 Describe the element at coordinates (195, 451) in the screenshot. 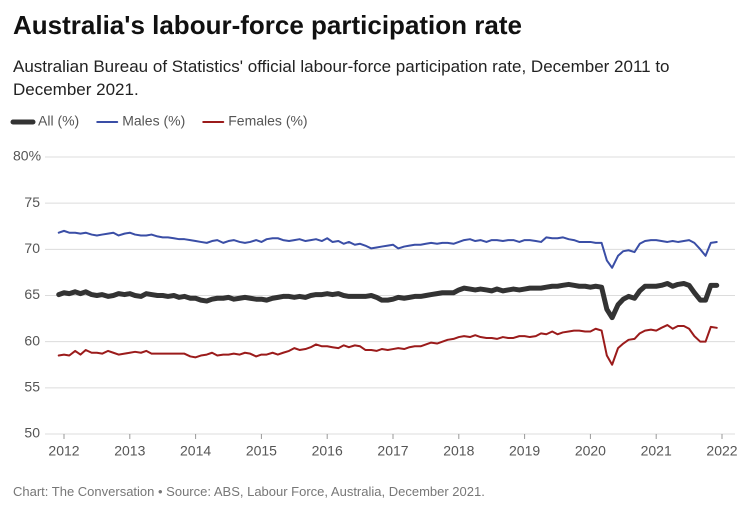

I see `x-tick-label: 2014` at that location.